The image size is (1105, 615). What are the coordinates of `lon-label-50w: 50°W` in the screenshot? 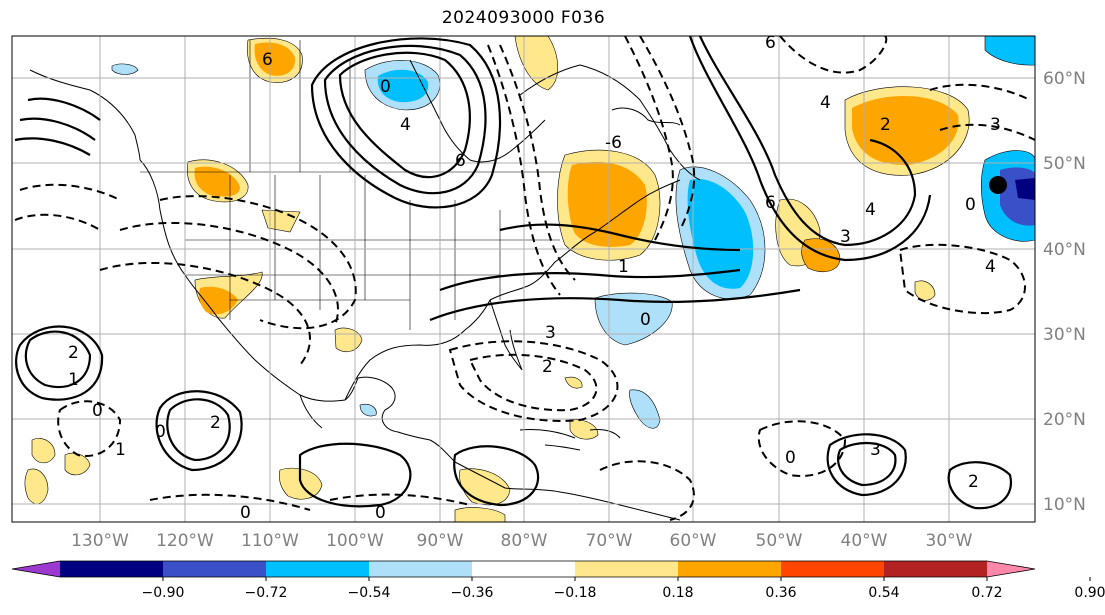 It's located at (779, 541).